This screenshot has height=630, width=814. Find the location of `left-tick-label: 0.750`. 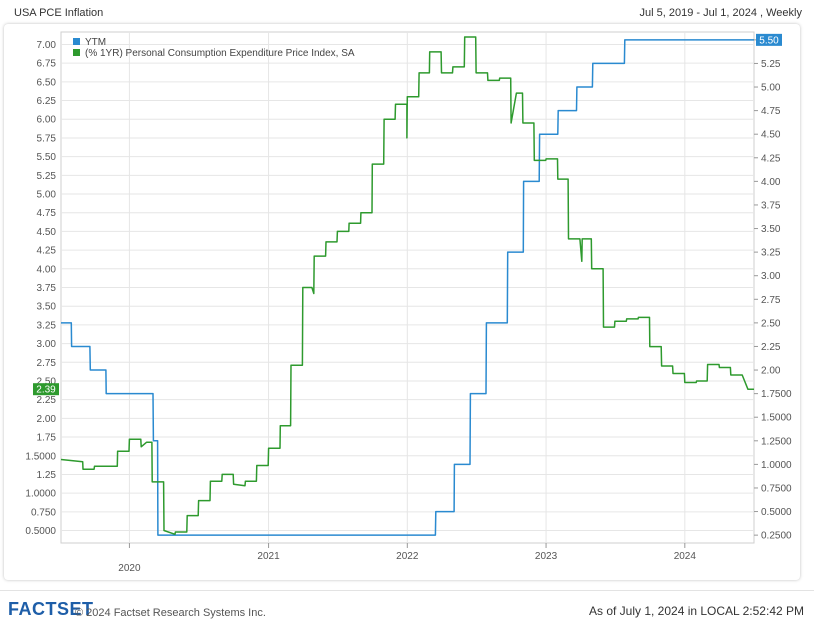

left-tick-label: 0.750 is located at coordinates (43, 512).